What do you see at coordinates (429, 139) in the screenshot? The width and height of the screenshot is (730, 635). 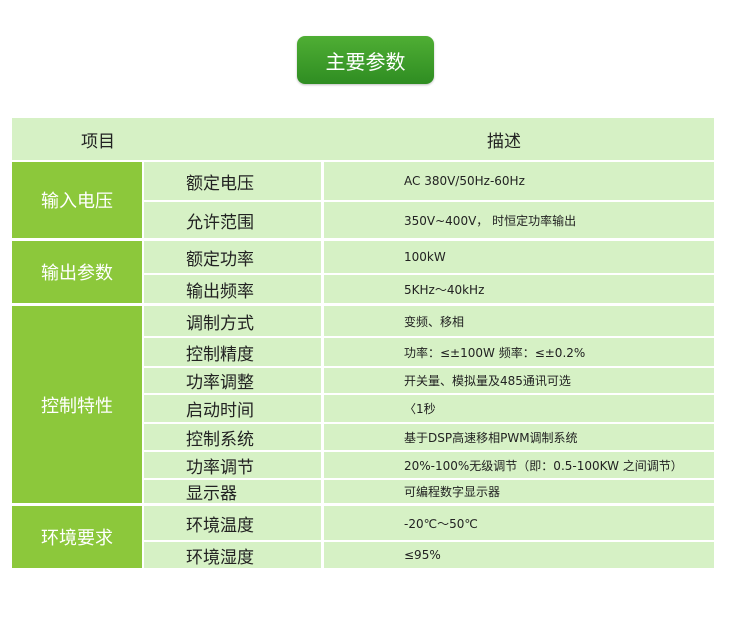 I see `header-desc: 描述` at bounding box center [429, 139].